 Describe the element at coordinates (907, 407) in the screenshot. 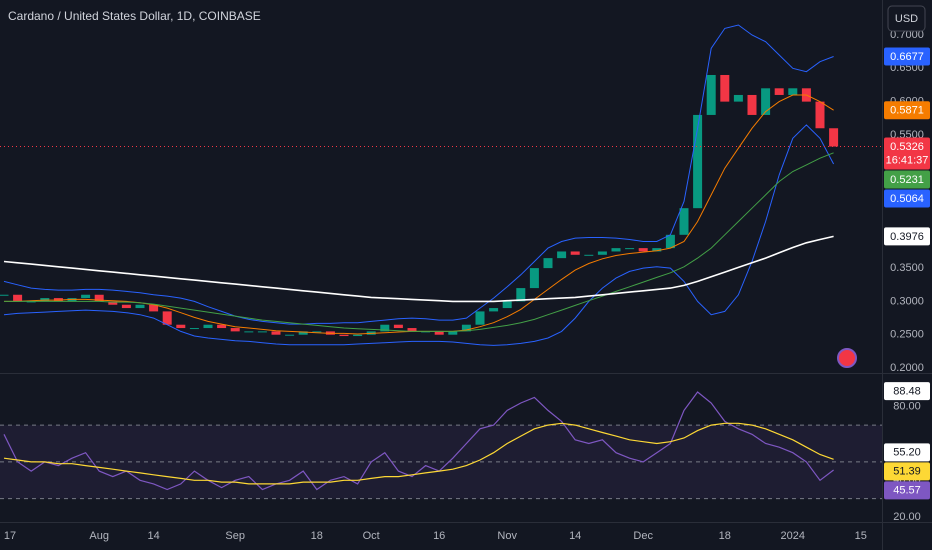

I see `y-tick-label: 80.00` at that location.